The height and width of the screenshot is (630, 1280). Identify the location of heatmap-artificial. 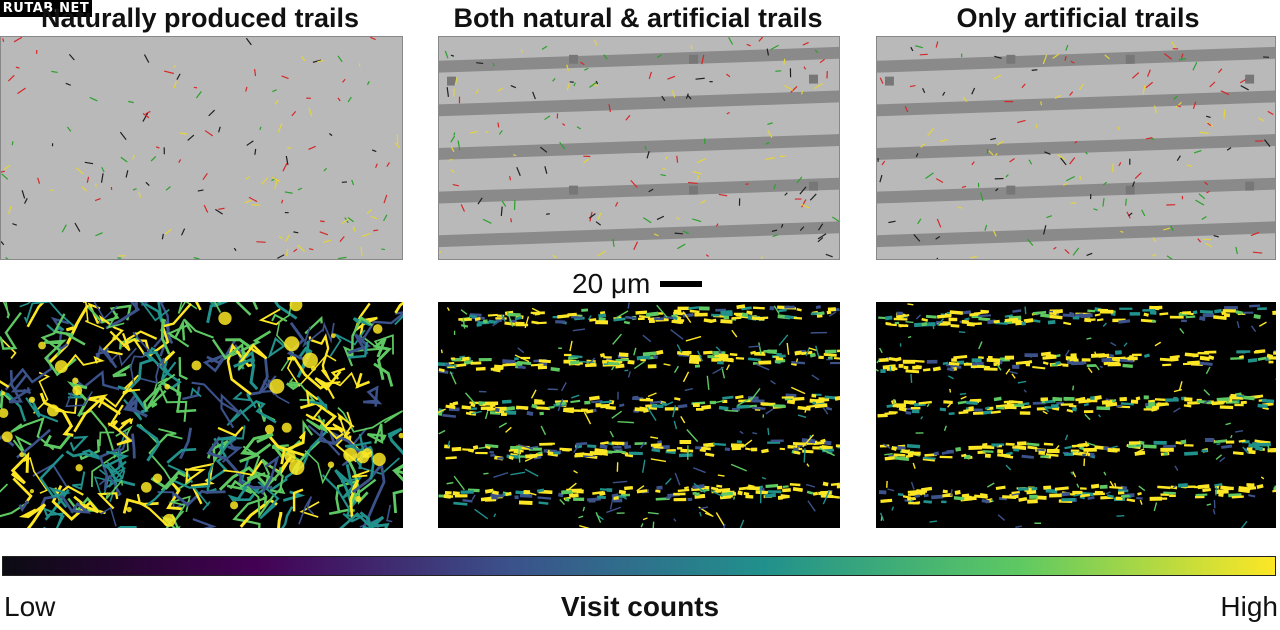
(1076, 415).